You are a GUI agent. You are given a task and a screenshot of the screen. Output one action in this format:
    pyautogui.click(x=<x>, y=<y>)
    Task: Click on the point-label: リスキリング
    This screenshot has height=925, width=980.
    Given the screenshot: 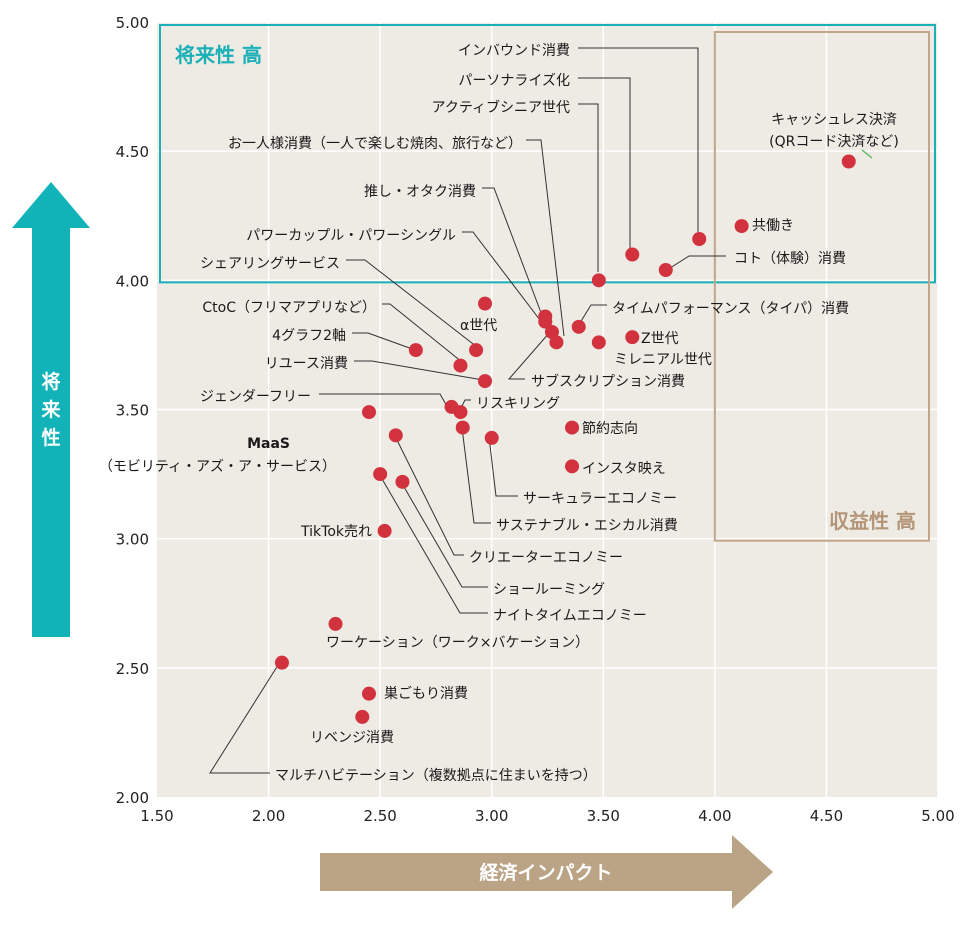 What is the action you would take?
    pyautogui.click(x=518, y=404)
    